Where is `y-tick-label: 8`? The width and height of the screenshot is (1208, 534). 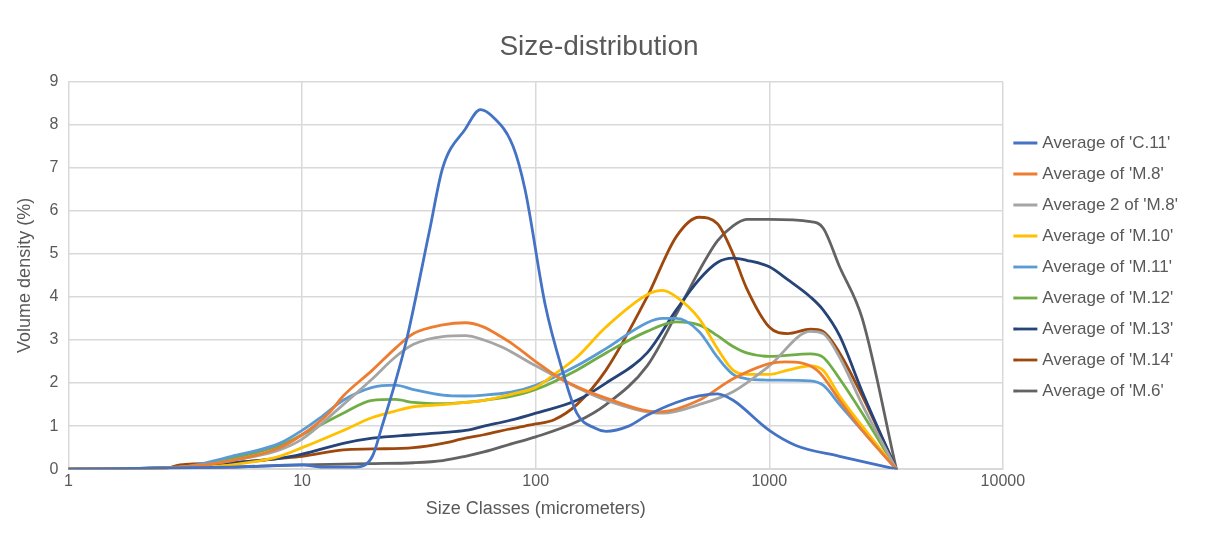 y-tick-label: 8 is located at coordinates (54, 124).